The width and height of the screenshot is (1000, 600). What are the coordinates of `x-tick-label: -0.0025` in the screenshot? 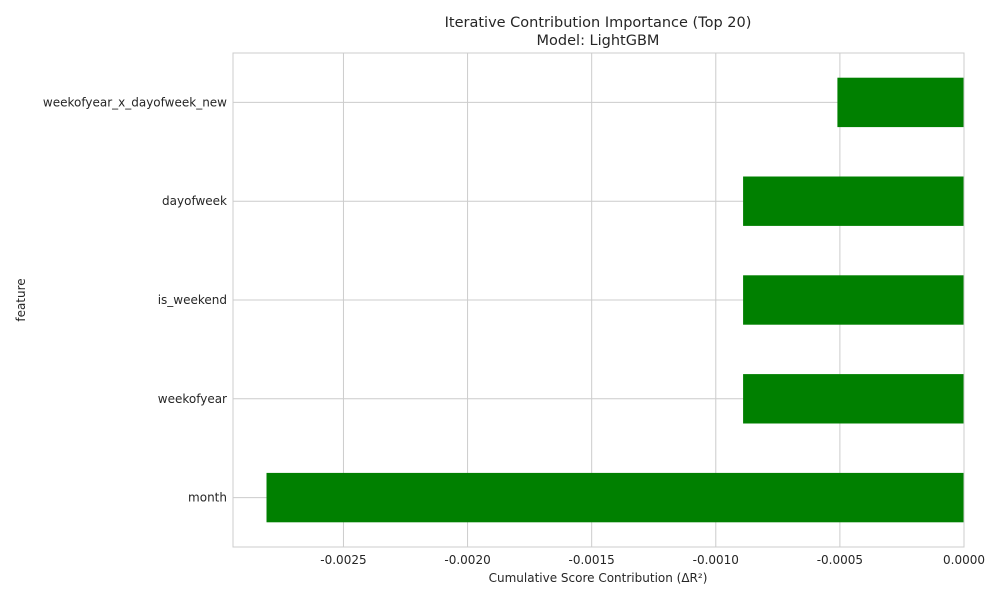 It's located at (343, 560).